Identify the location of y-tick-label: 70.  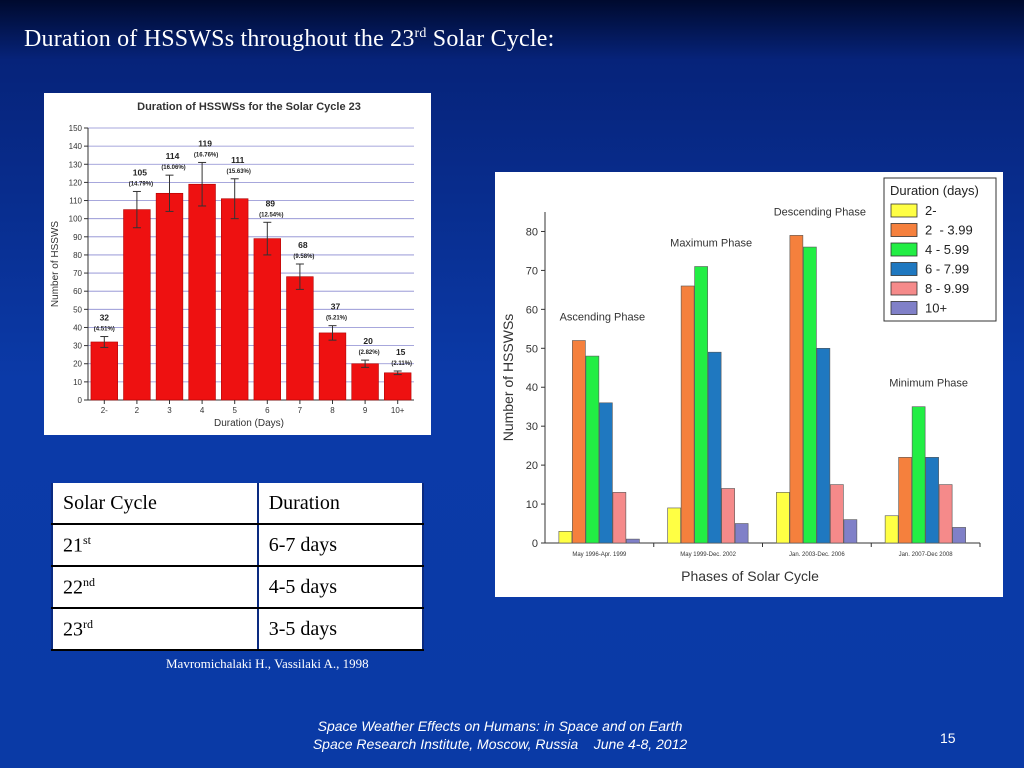
(532, 271).